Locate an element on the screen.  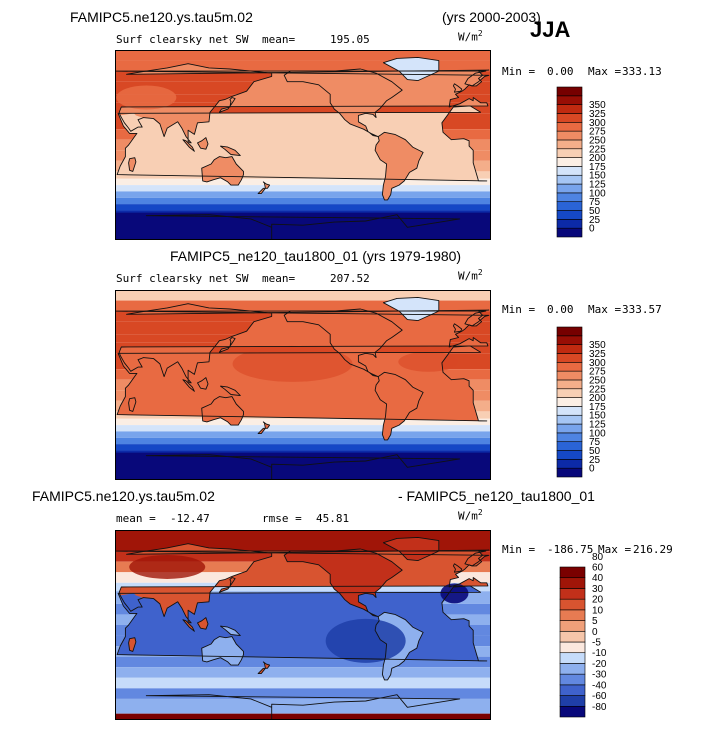
diff-pacific-low is located at coordinates (365, 640).